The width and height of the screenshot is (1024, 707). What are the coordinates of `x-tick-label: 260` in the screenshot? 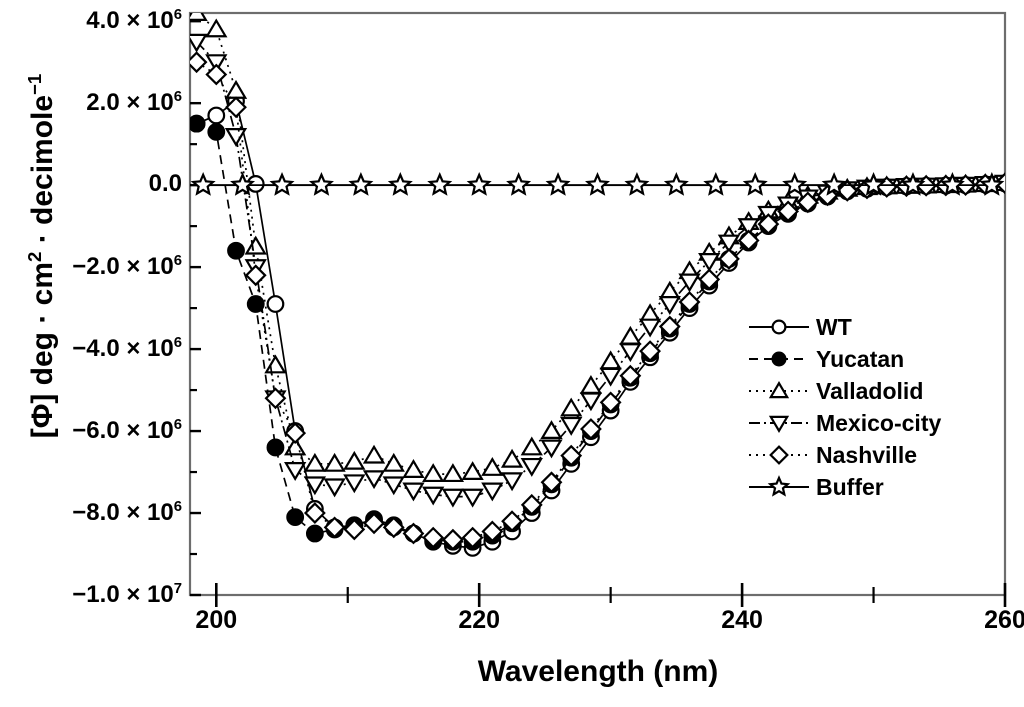 It's located at (1004, 620).